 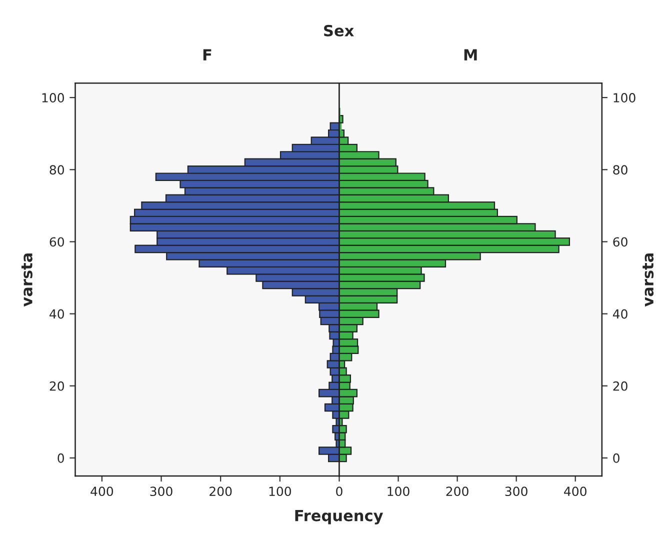 I want to click on x-tick-label: 0, so click(x=339, y=491).